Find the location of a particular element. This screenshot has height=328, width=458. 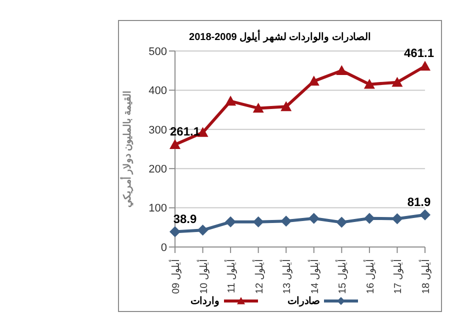

data-label: 261.1 is located at coordinates (185, 131).